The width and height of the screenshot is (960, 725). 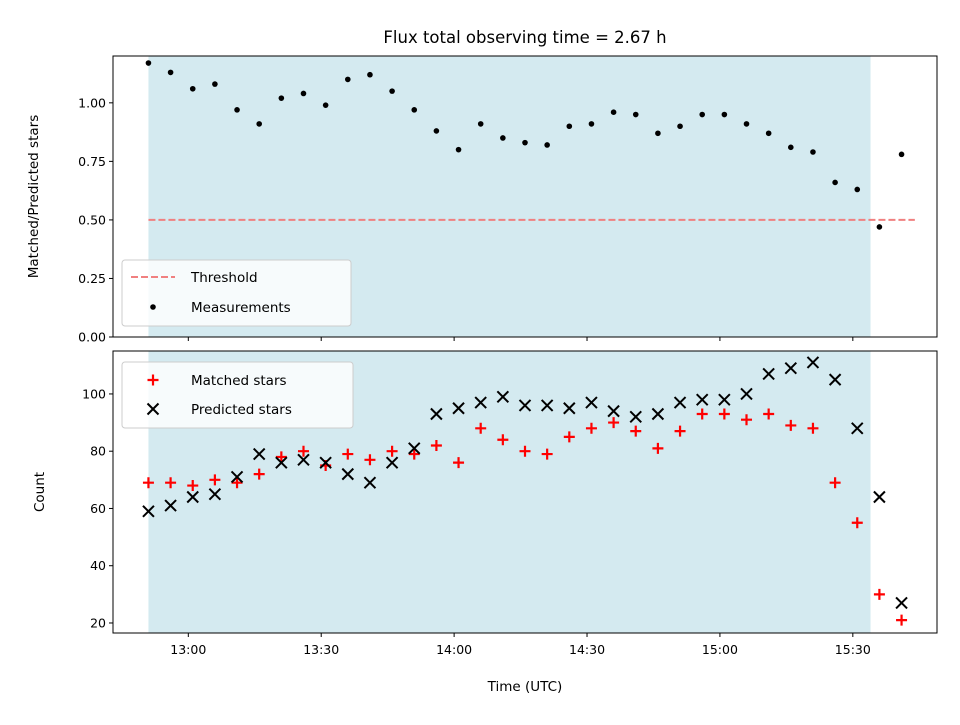 I want to click on y-tick-label: 0.00, so click(x=92, y=337).